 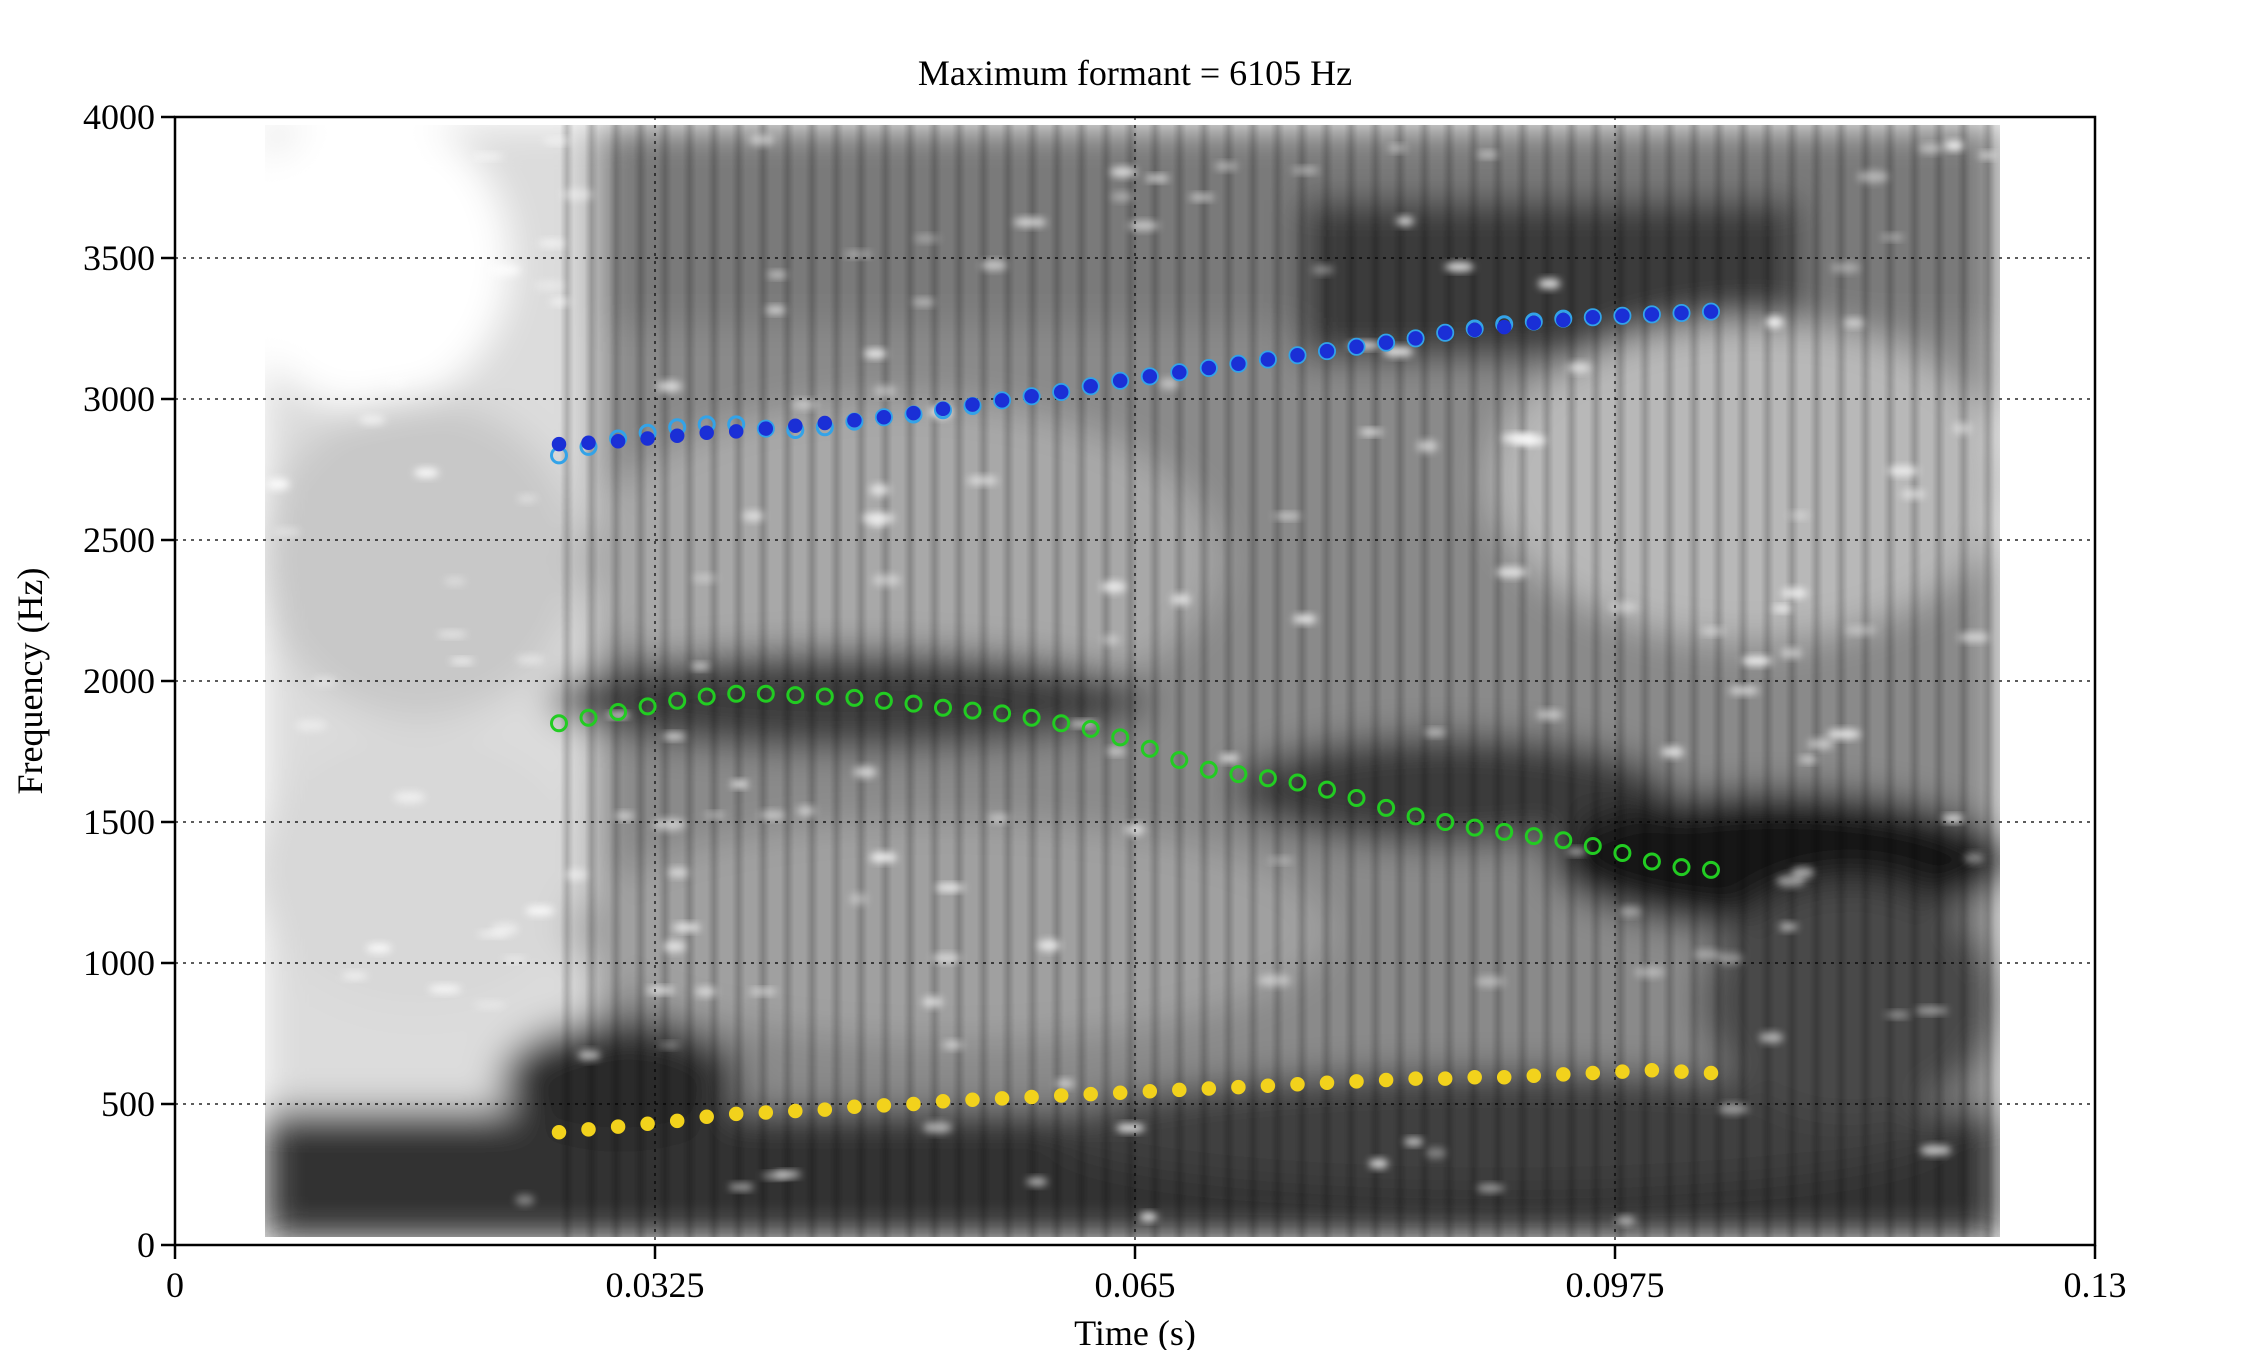 I want to click on x-axis: 0 0.0325 0.065 0.0975 0.13, so click(x=1146, y=1275).